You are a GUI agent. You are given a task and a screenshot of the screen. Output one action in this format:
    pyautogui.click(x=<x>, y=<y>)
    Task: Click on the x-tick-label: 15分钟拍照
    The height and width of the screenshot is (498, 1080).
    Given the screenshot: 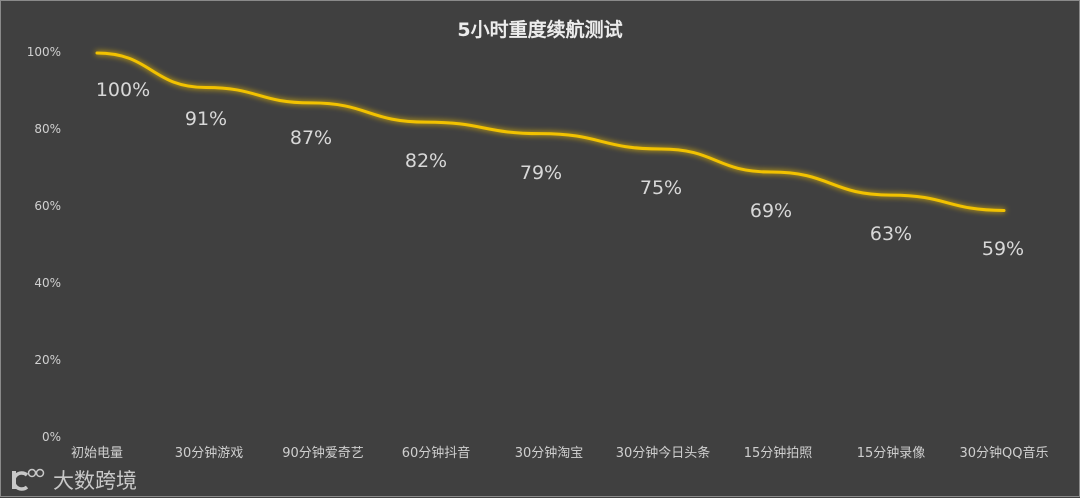 What is the action you would take?
    pyautogui.click(x=778, y=453)
    